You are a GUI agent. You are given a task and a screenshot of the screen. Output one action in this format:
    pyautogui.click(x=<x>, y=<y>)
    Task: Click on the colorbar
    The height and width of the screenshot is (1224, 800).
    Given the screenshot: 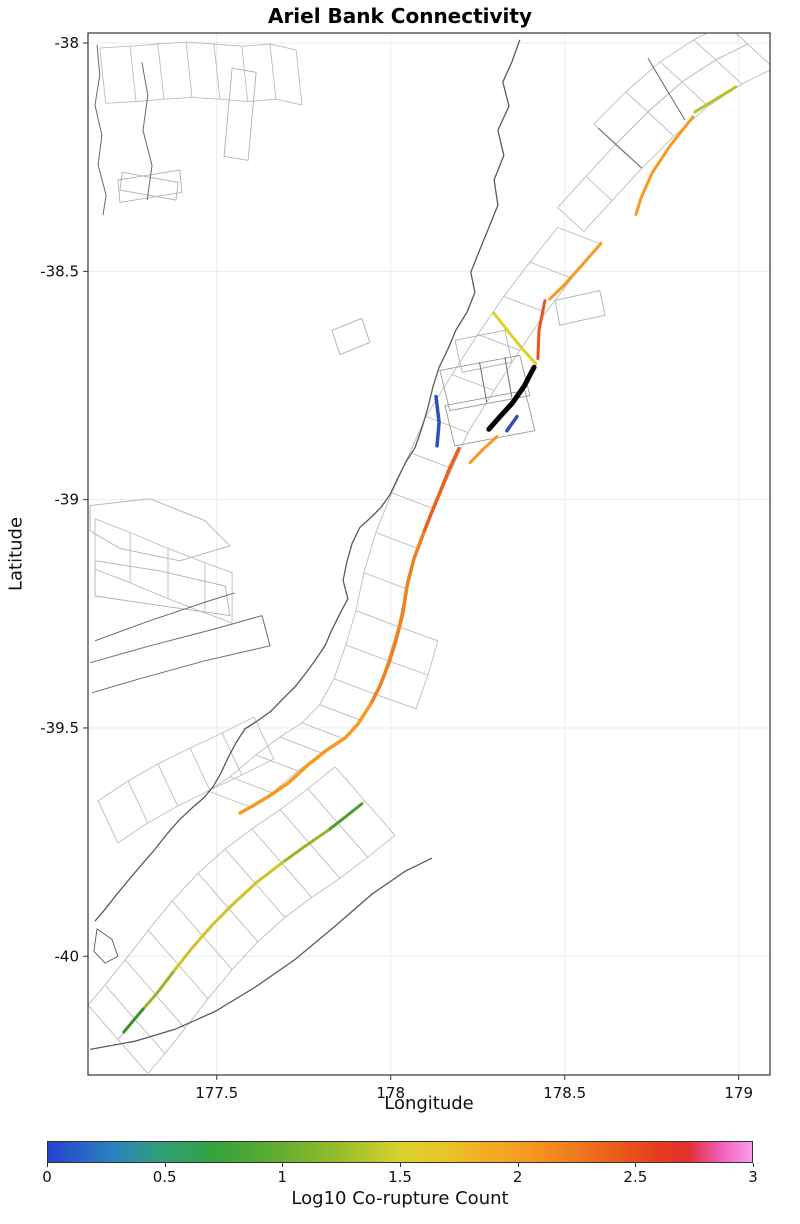 What is the action you would take?
    pyautogui.click(x=400, y=1152)
    